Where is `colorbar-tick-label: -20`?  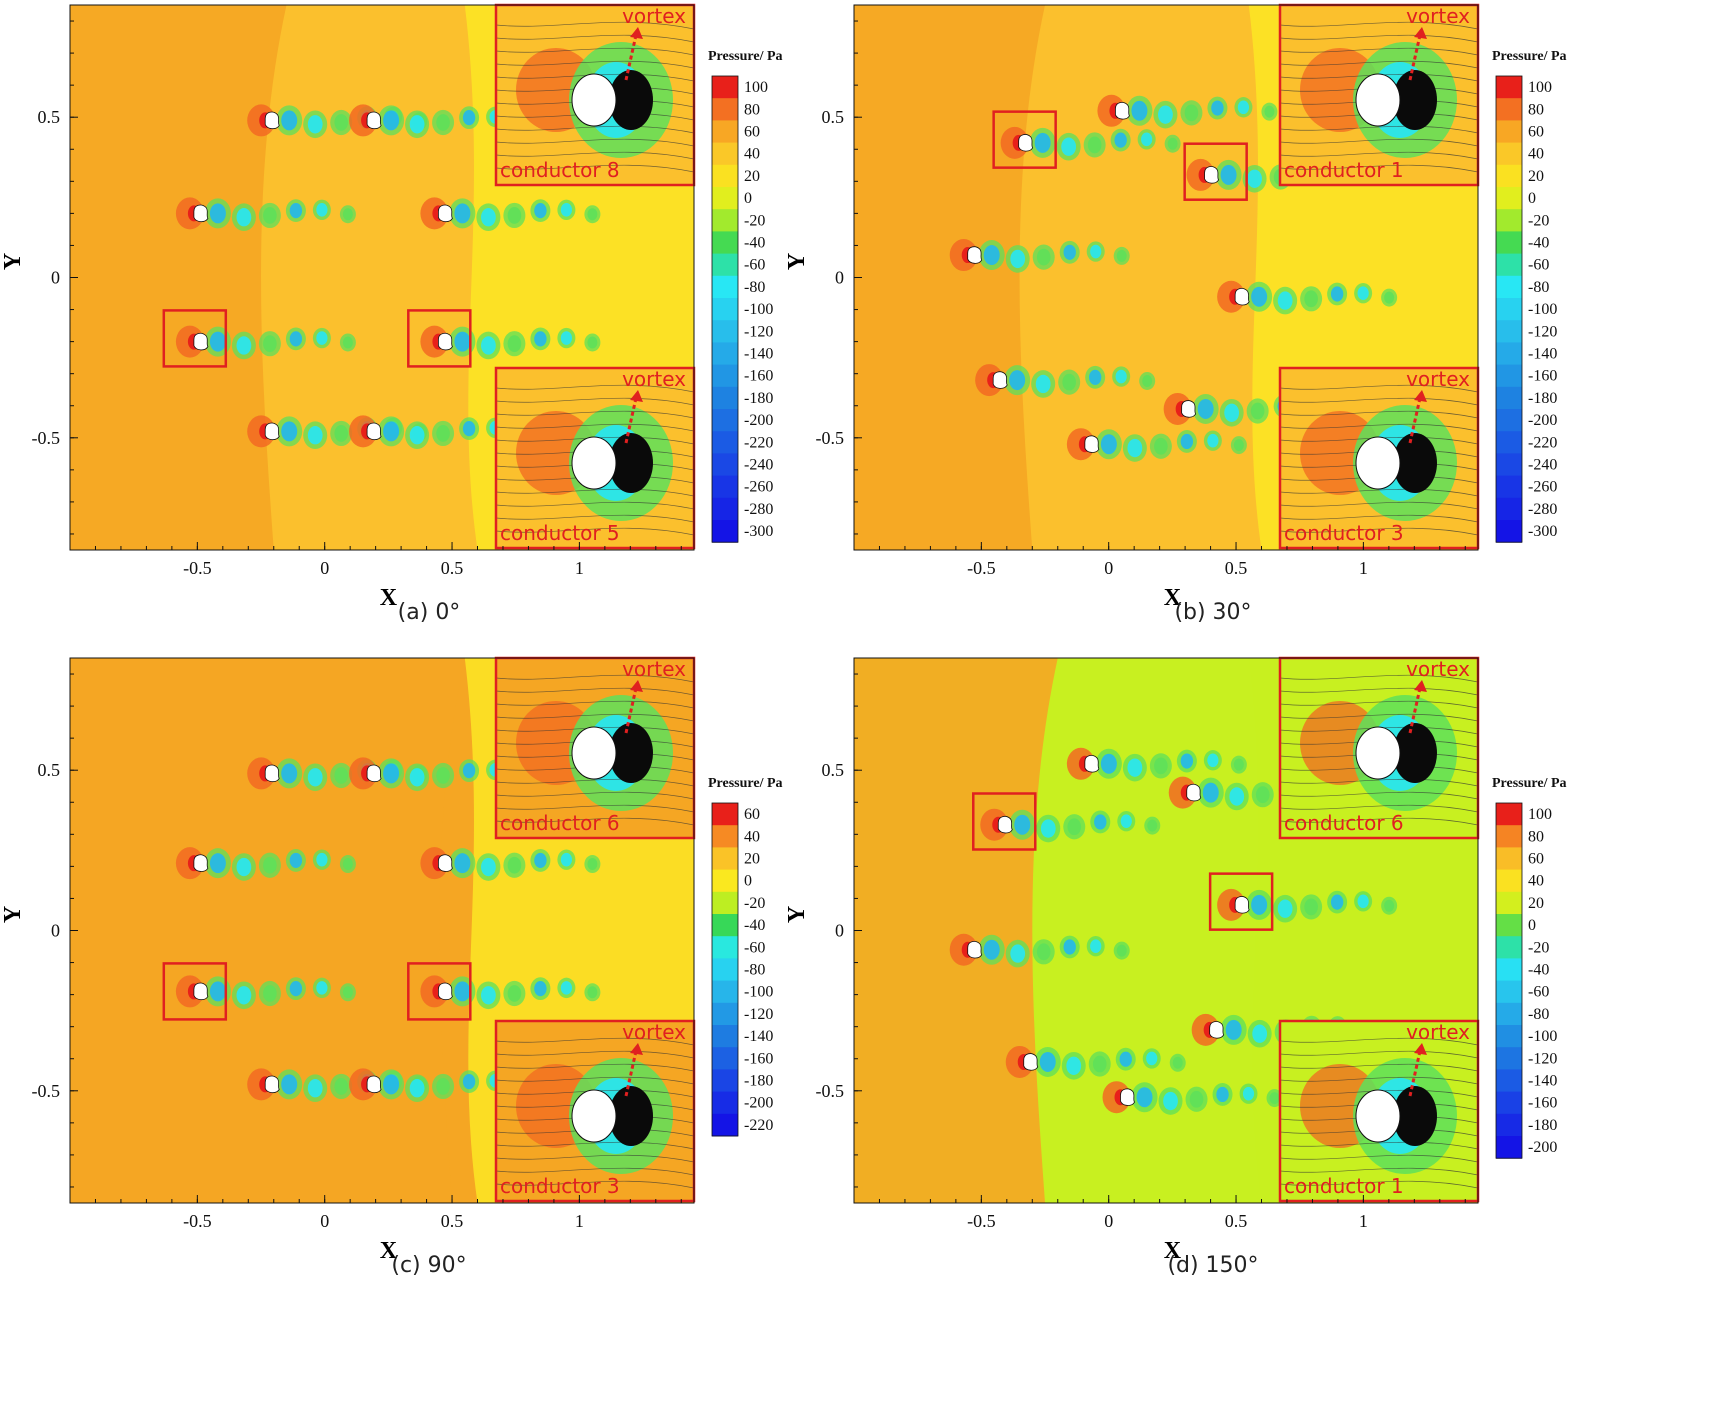
colorbar-tick-label: -20 is located at coordinates (754, 903).